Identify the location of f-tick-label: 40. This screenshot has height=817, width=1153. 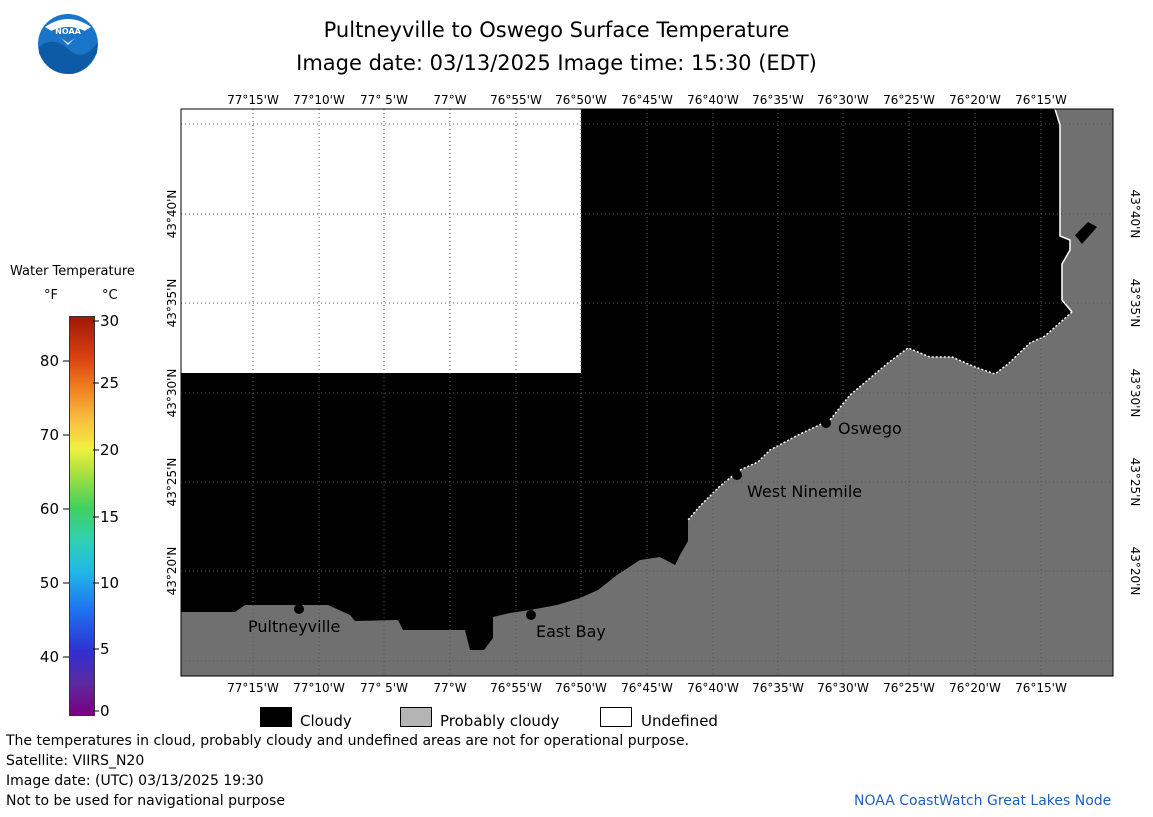
(49, 657).